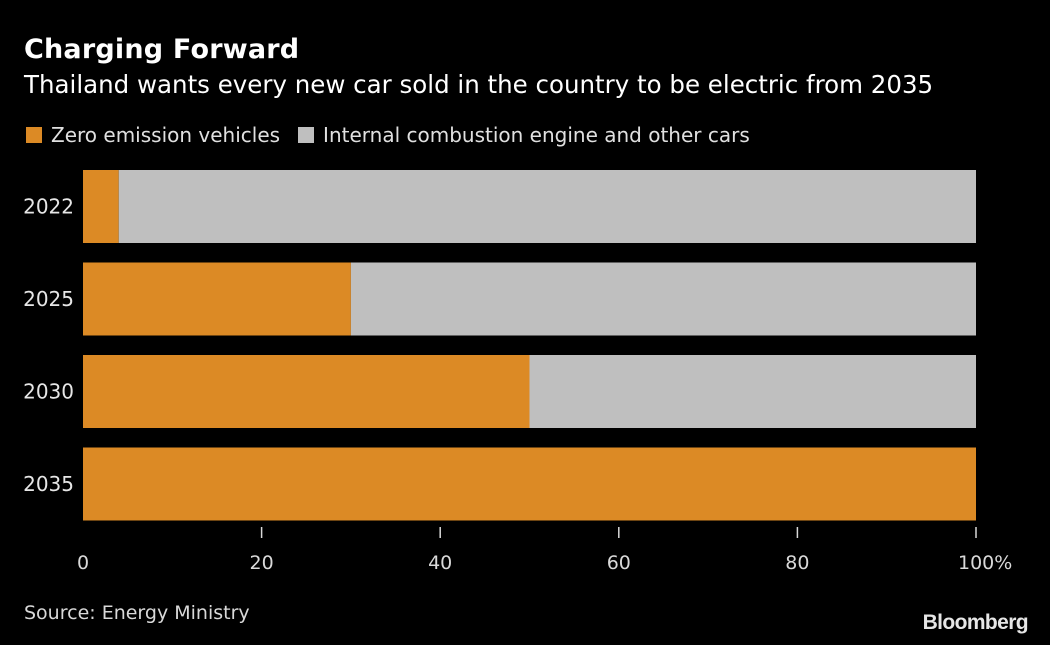 The image size is (1050, 645). What do you see at coordinates (529, 484) in the screenshot?
I see `bar-2035-zero-emission` at bounding box center [529, 484].